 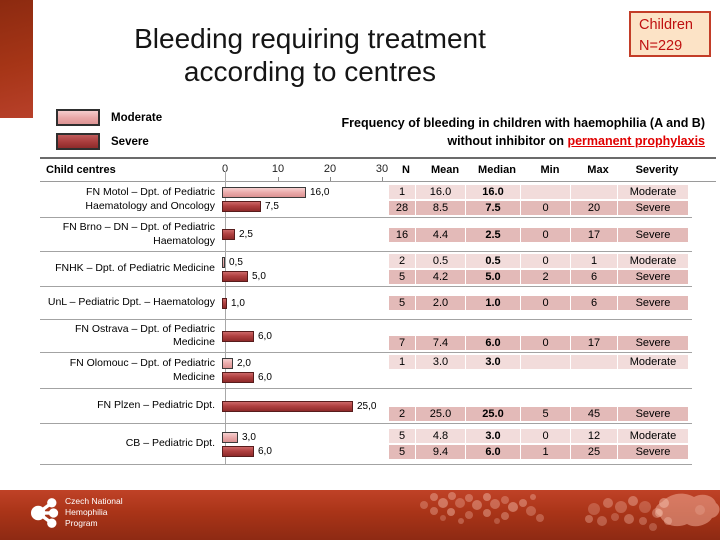 I want to click on centre-label-text: CB – Pediatric Dpt., so click(x=170, y=443).